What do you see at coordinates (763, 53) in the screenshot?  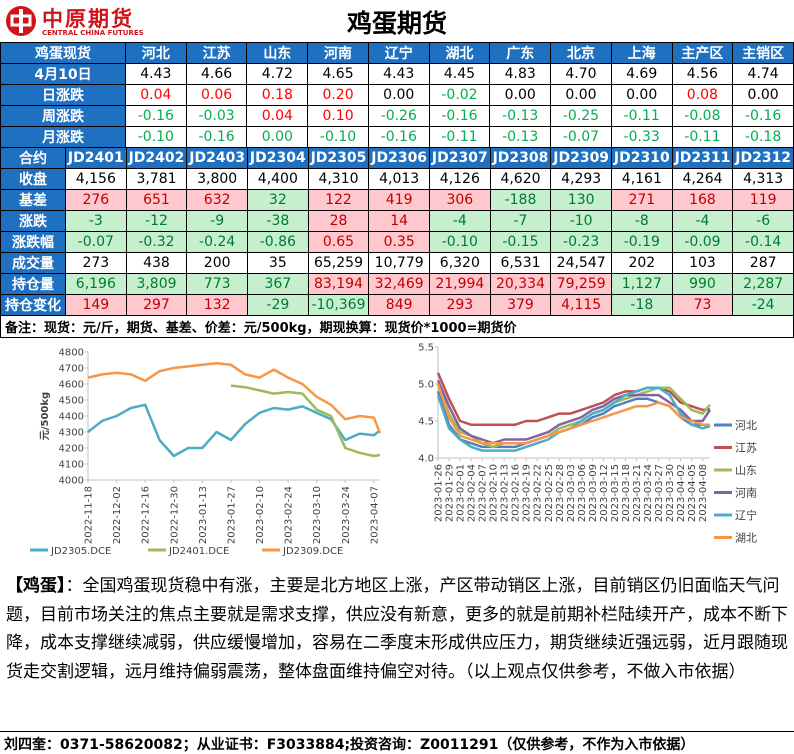 I see `column-header: 主销区` at bounding box center [763, 53].